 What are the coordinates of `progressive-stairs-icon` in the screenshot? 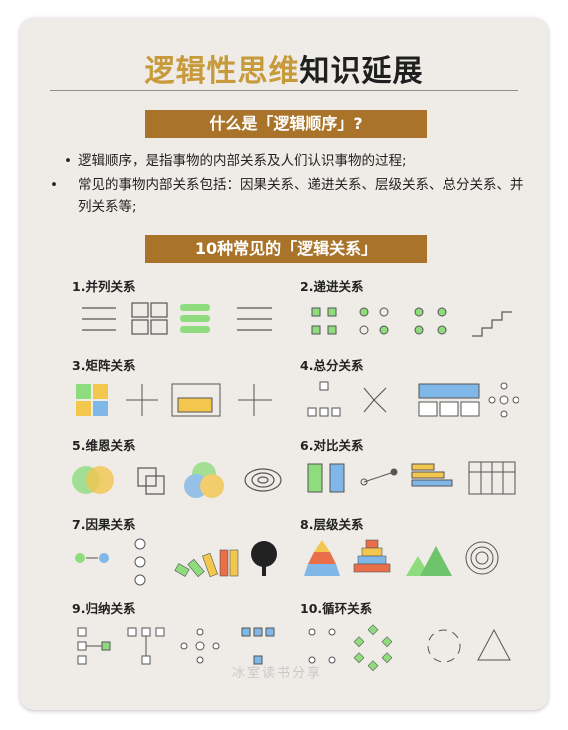 It's located at (492, 324).